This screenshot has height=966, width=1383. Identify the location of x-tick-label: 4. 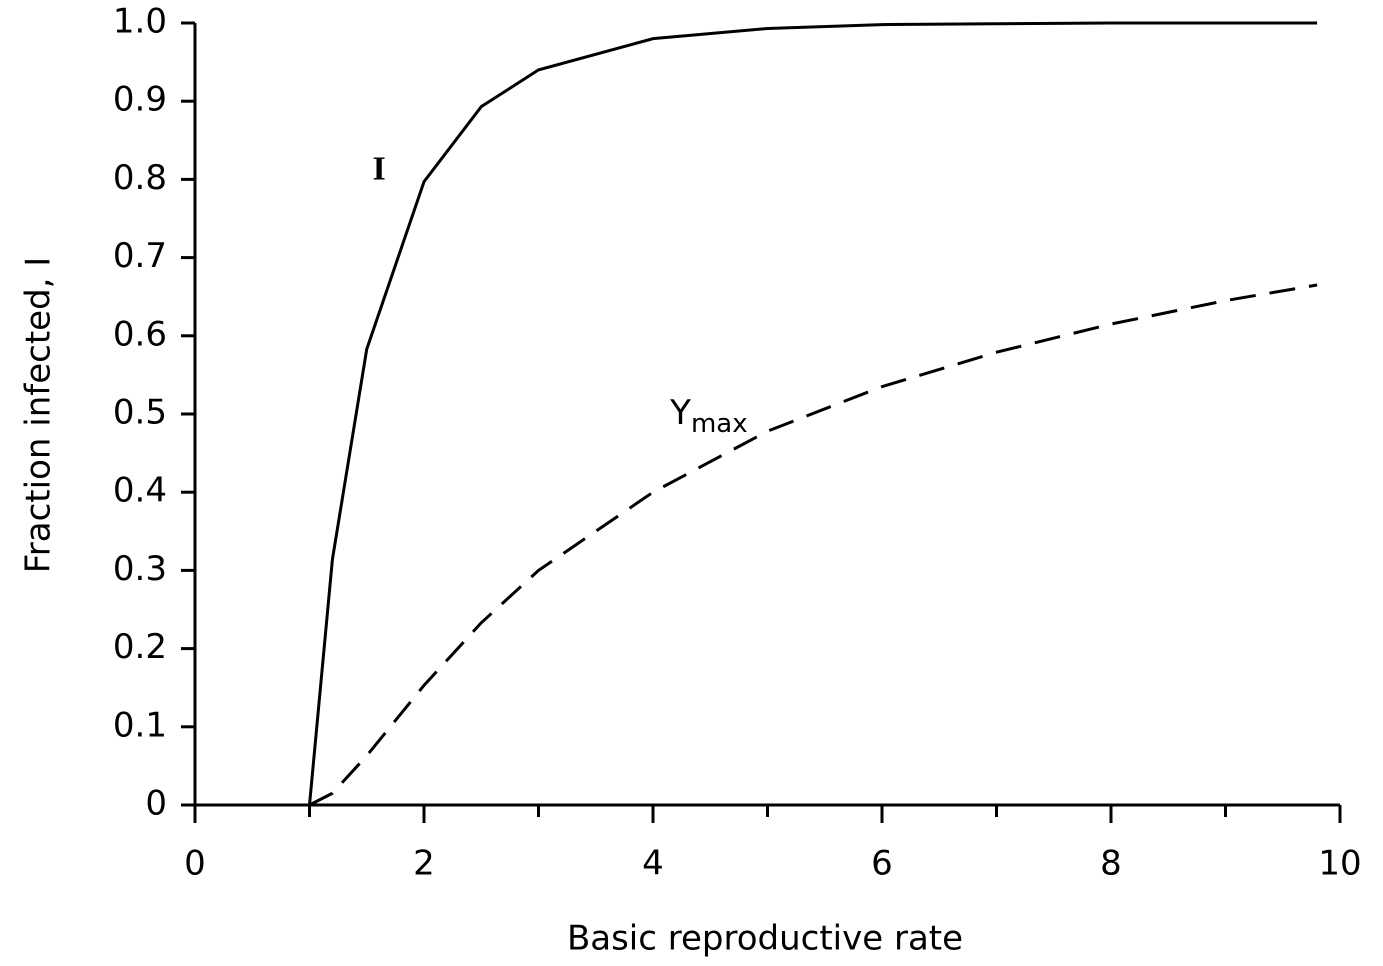
(653, 864).